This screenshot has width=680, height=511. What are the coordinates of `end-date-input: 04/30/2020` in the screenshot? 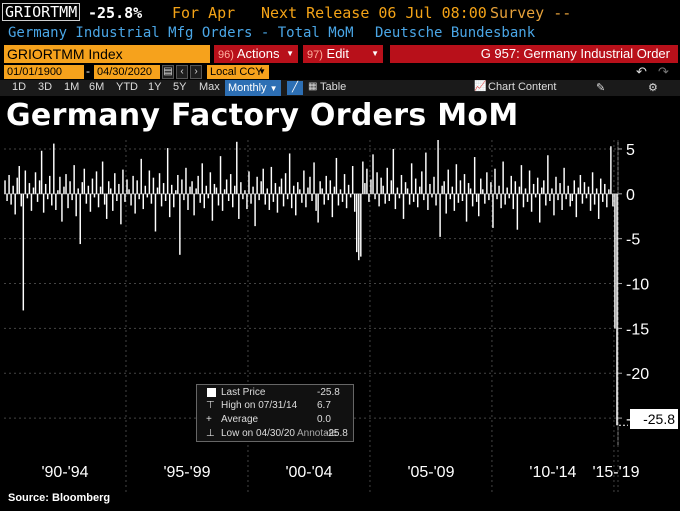 It's located at (127, 72).